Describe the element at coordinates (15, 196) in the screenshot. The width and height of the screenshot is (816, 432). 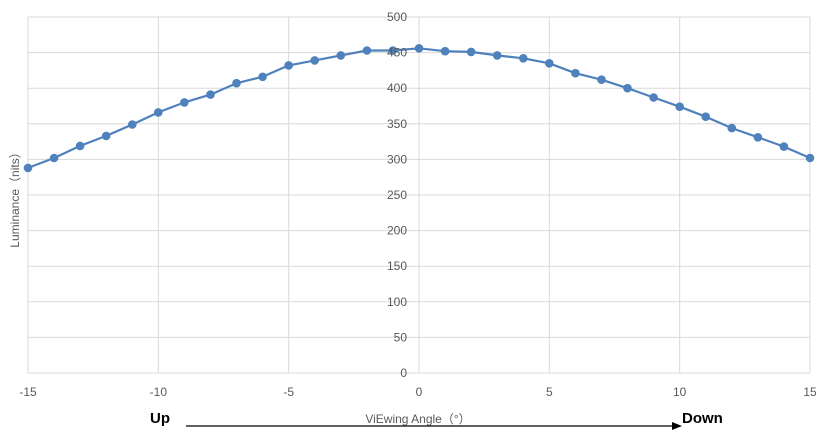
I see `y-axis-label: Luminance（nits）` at that location.